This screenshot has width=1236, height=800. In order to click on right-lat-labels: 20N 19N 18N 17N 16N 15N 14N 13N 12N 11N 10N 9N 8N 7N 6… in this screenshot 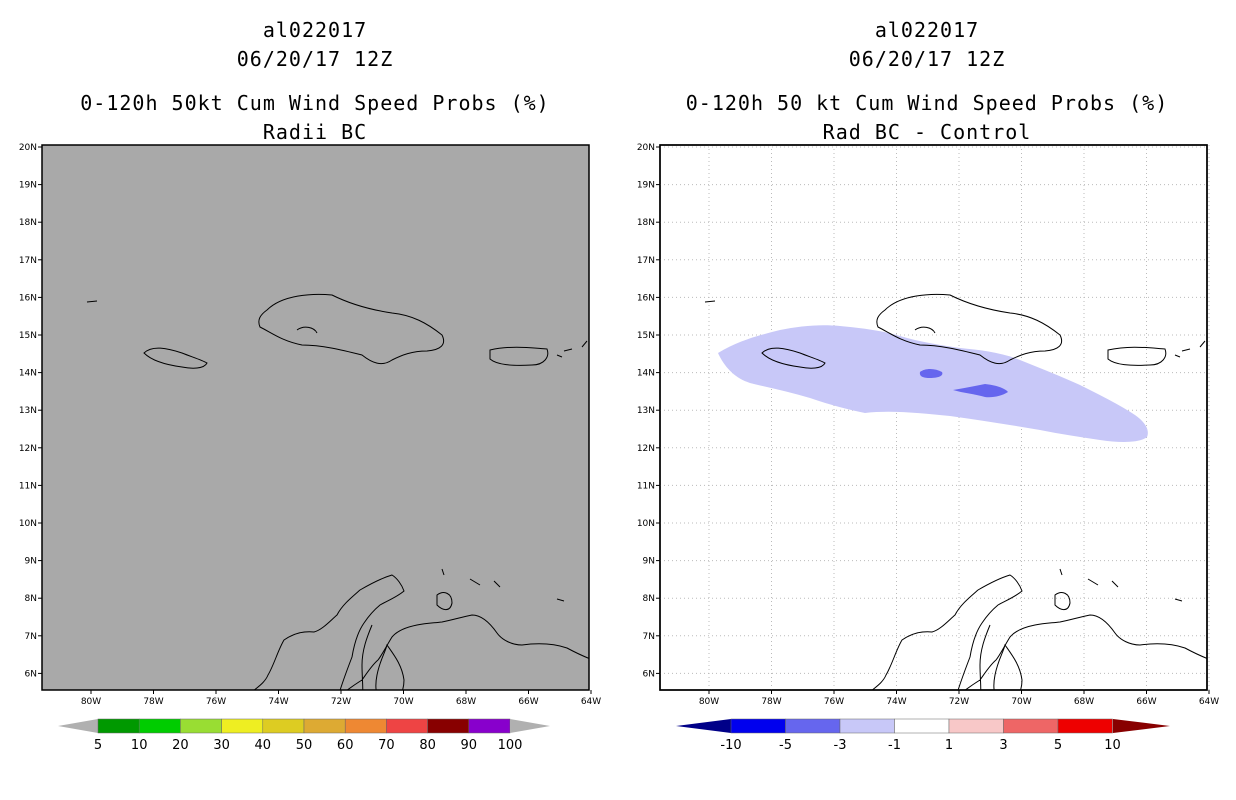, I will do `click(648, 411)`.